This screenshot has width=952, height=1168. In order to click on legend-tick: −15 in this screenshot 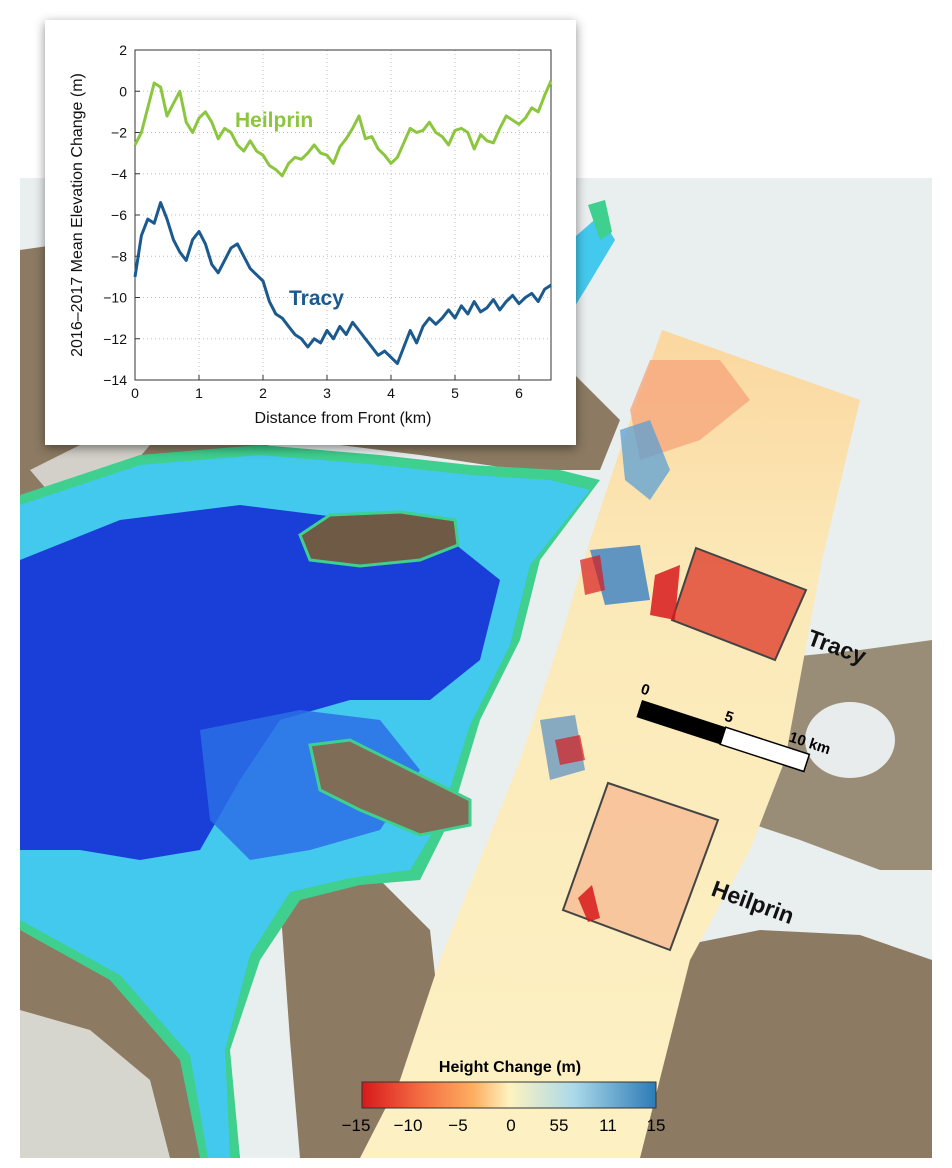, I will do `click(356, 1125)`.